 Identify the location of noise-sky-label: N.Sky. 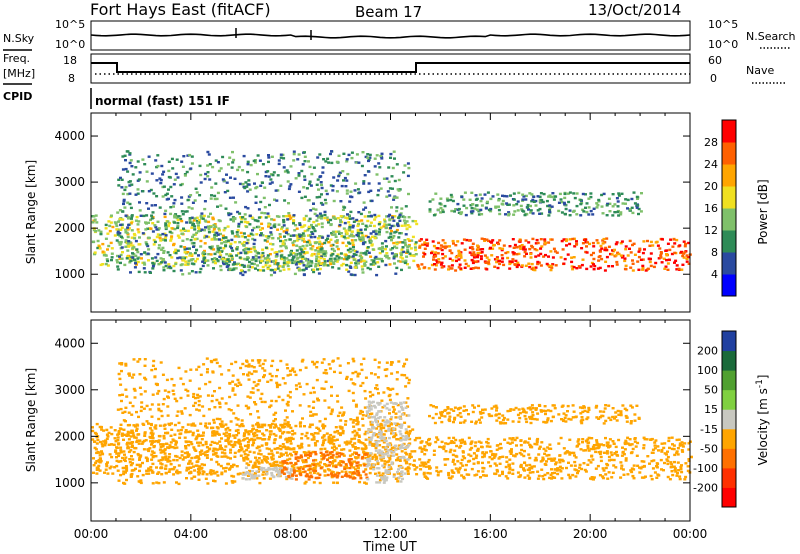
(19, 38).